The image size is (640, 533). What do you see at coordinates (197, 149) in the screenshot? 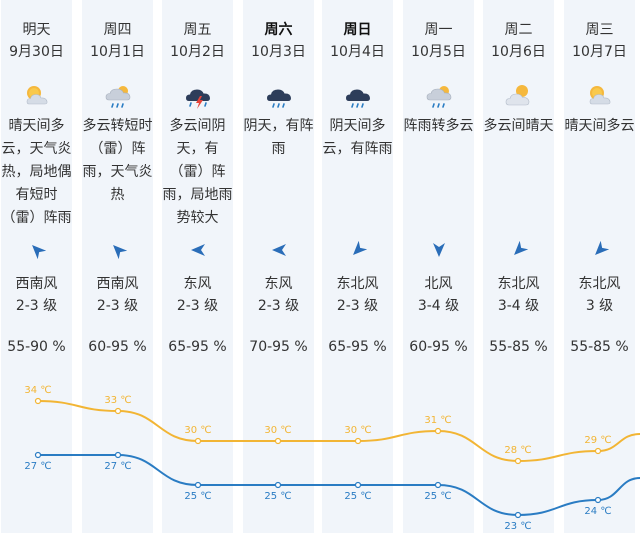
I see `weather-description-line: 天，有` at bounding box center [197, 149].